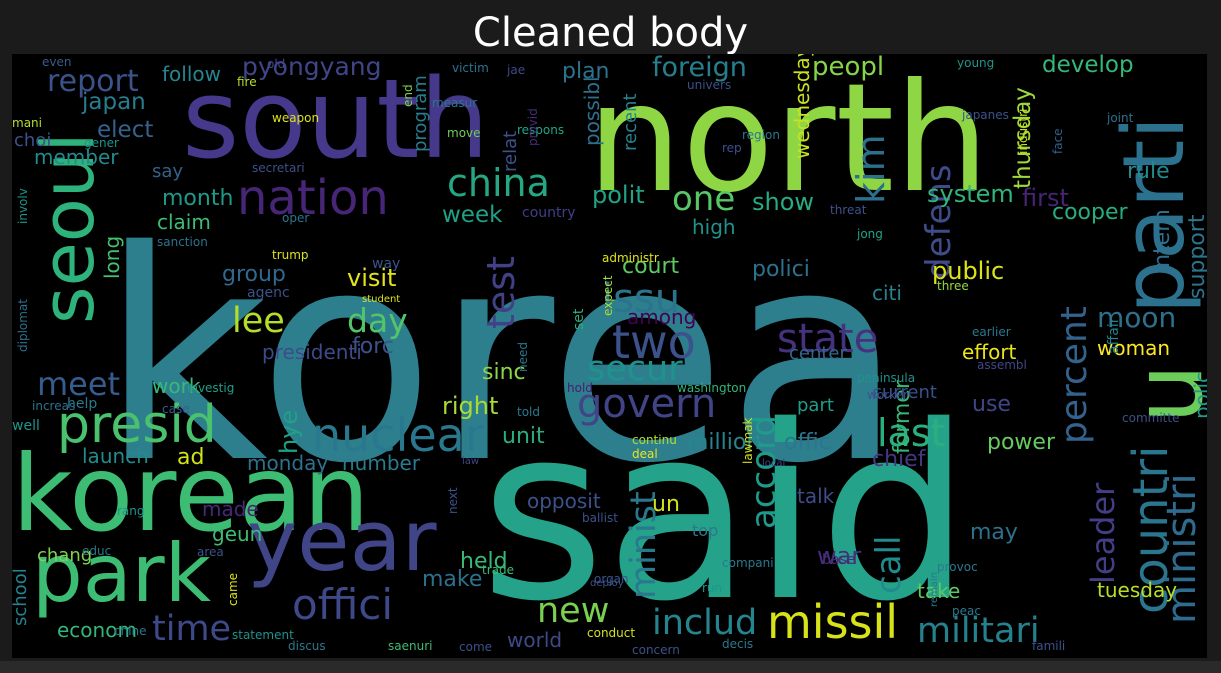 This screenshot has height=673, width=1221. I want to click on word-old: old, so click(276, 64).